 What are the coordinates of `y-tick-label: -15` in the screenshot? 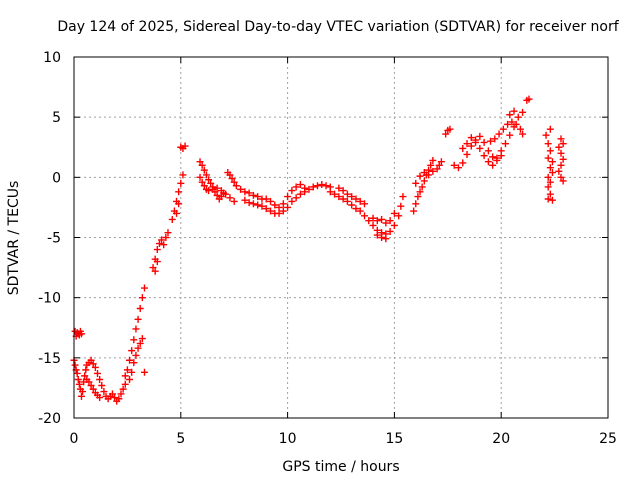 It's located at (49, 359).